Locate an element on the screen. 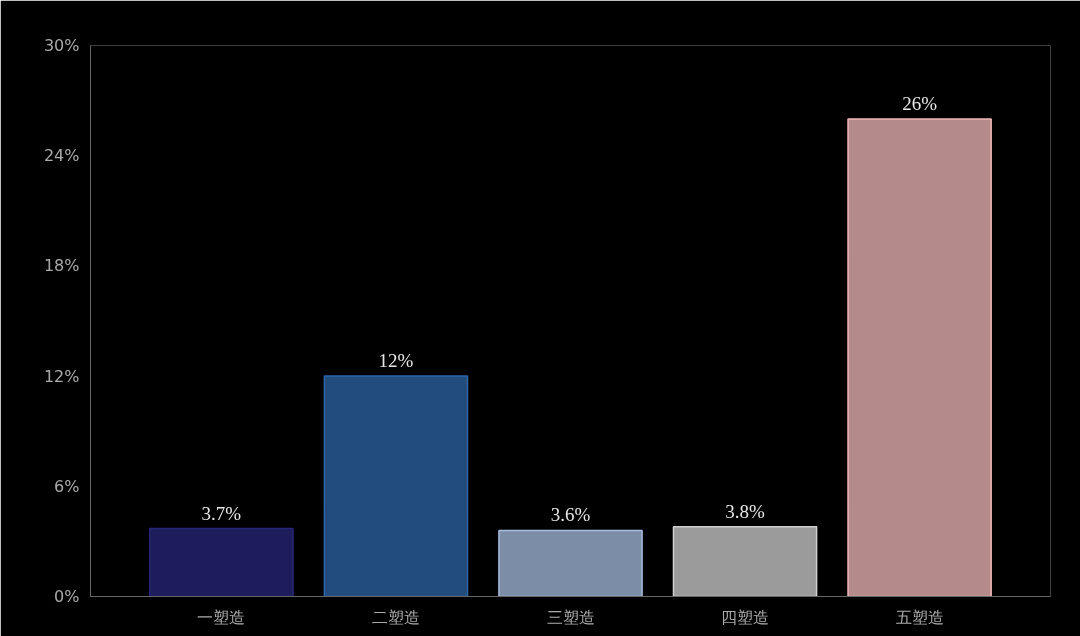 This screenshot has width=1080, height=636. x-tick-label: 五塑造 is located at coordinates (919, 617).